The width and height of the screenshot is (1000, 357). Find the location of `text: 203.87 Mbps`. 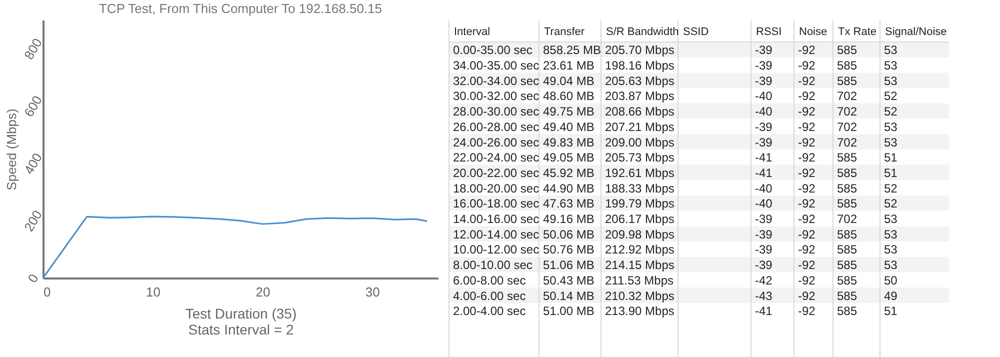

text: 203.87 Mbps is located at coordinates (639, 96).